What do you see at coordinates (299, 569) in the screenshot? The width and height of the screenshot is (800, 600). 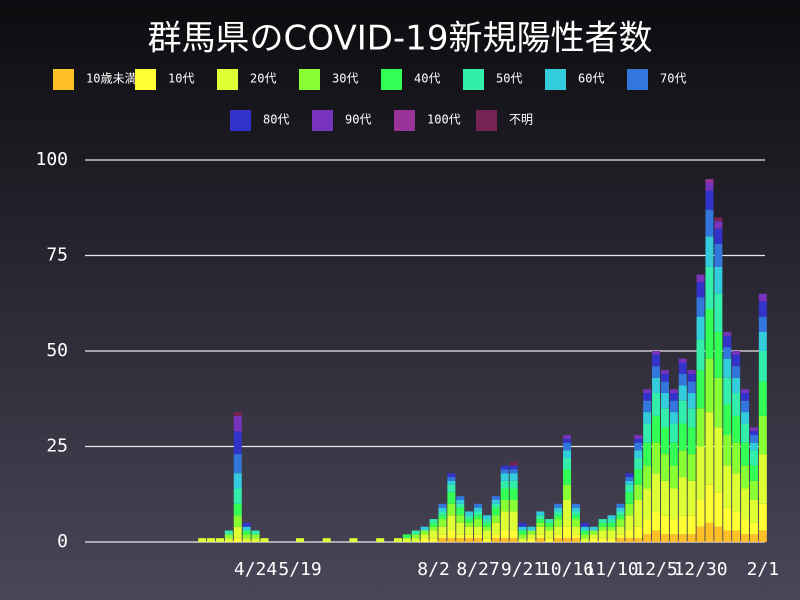 I see `x-tick-label: 5/19` at bounding box center [299, 569].